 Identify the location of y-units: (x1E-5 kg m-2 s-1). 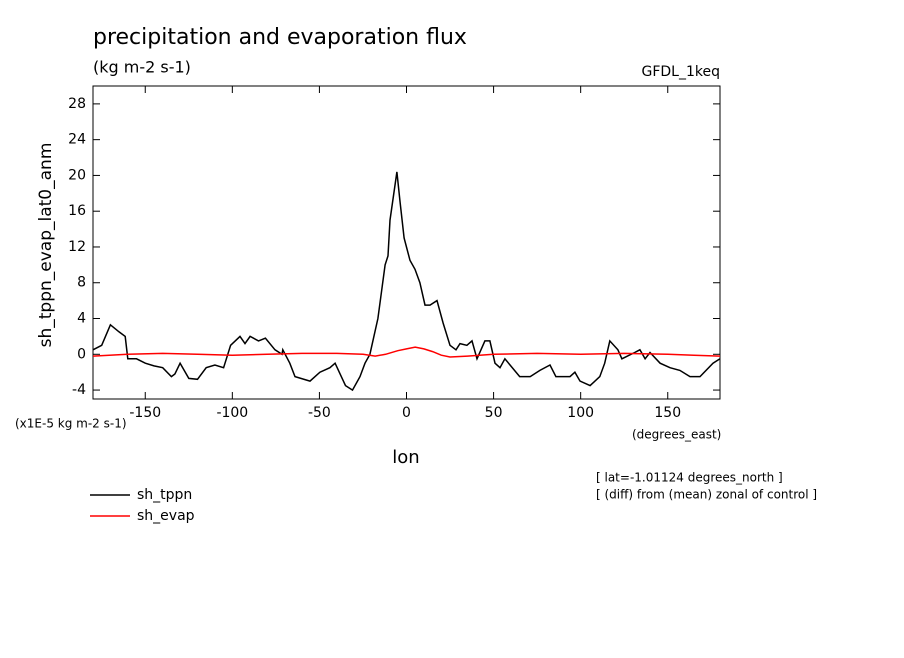
(71, 424).